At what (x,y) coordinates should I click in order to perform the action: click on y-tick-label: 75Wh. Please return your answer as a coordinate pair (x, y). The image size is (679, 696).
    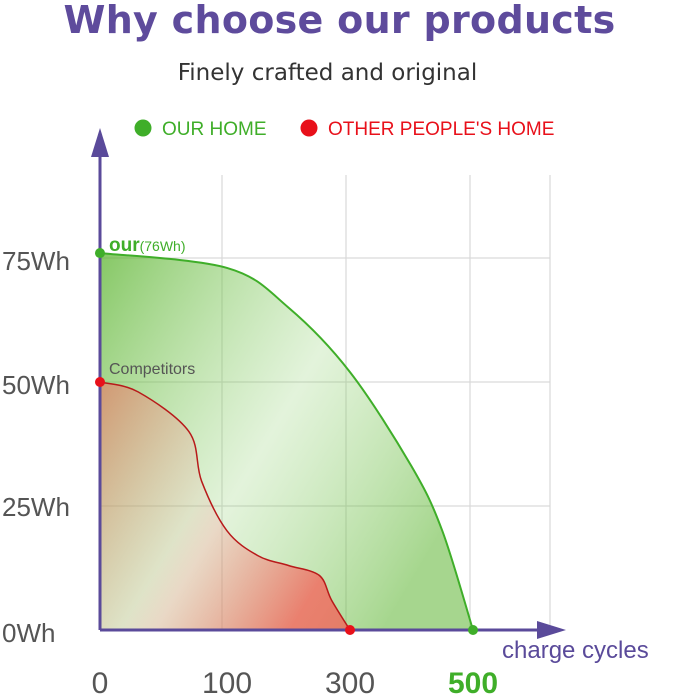
    Looking at the image, I should click on (36, 261).